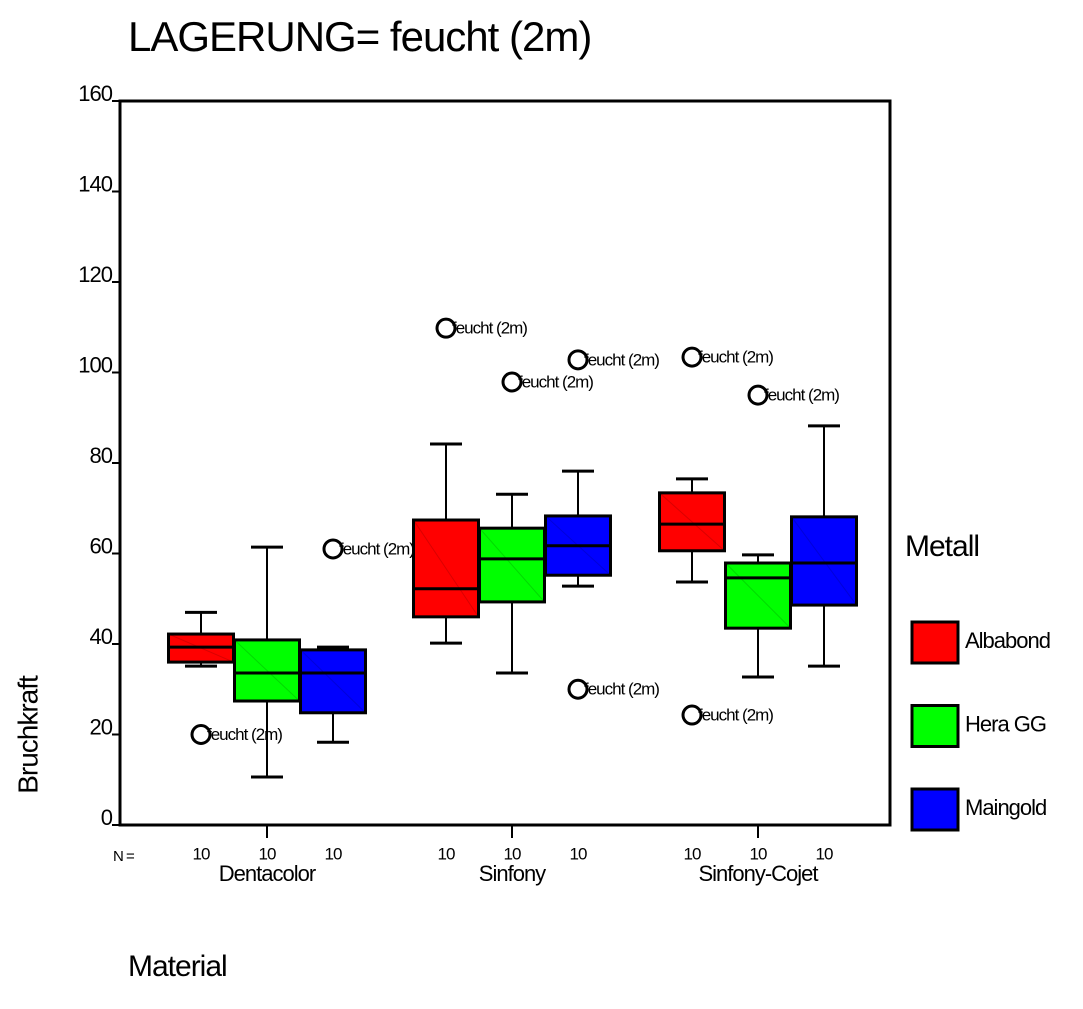 Image resolution: width=1083 pixels, height=1009 pixels. I want to click on y-tick-label: 40, so click(101, 636).